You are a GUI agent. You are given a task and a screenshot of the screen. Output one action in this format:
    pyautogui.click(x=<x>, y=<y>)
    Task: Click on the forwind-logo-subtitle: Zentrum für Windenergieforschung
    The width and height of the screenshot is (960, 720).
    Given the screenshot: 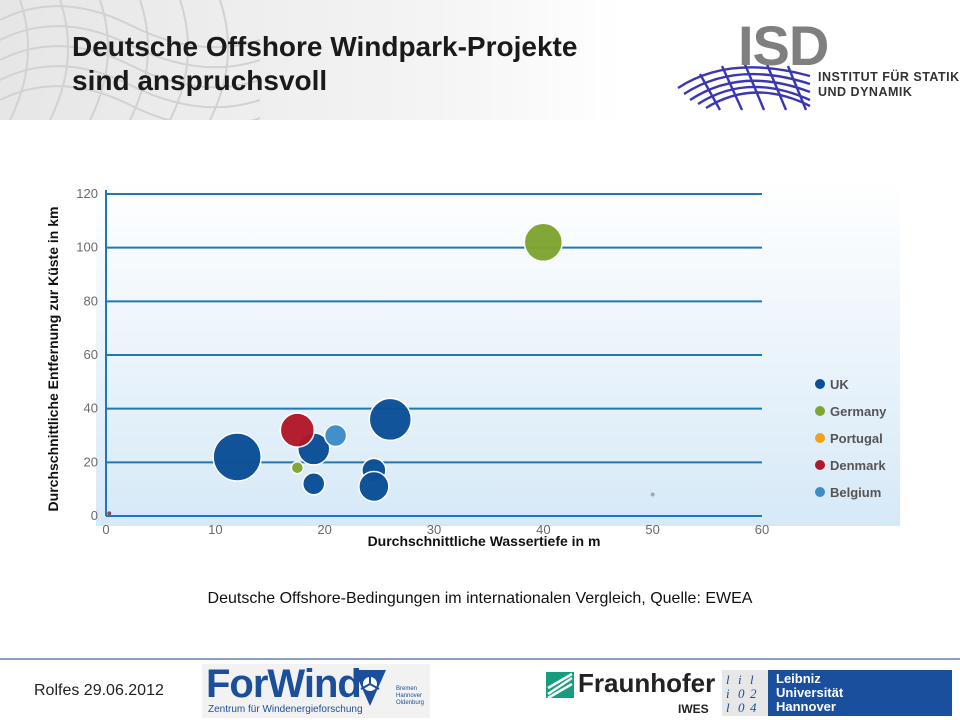 What is the action you would take?
    pyautogui.click(x=285, y=709)
    